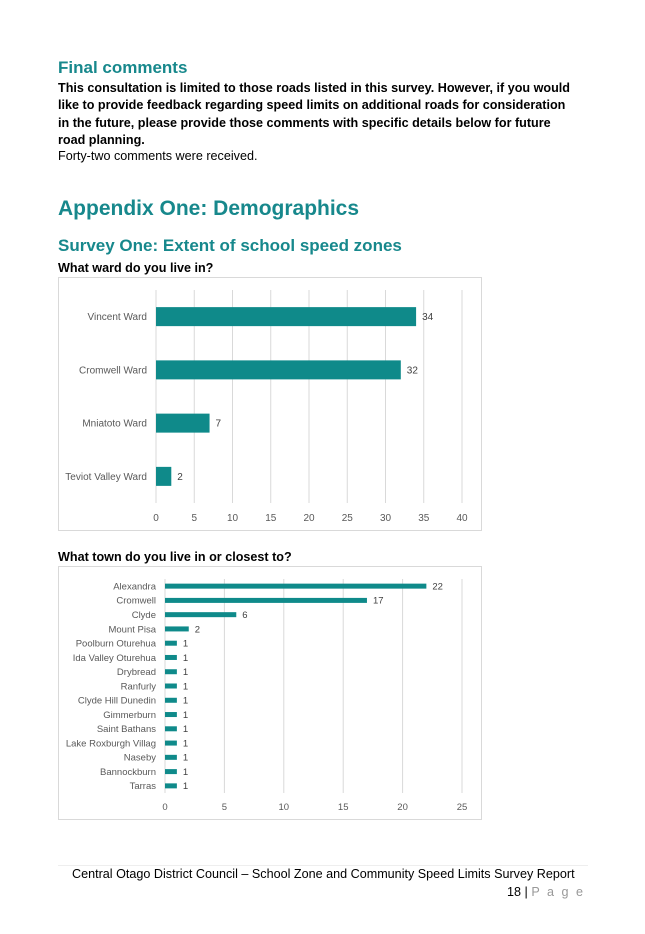  Describe the element at coordinates (323, 865) in the screenshot. I see `footer-divider` at that location.